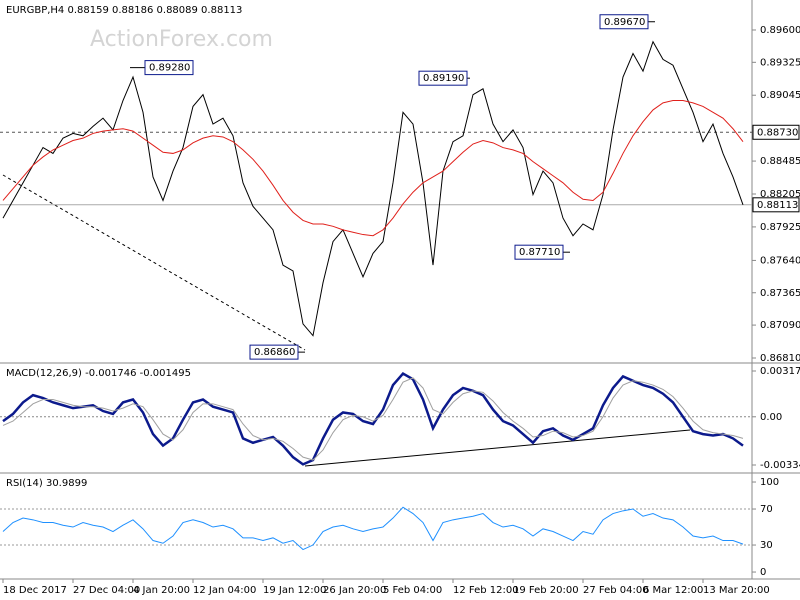 The image size is (800, 600). Describe the element at coordinates (546, 590) in the screenshot. I see `x-tick-label: 19 Feb 20:00` at that location.